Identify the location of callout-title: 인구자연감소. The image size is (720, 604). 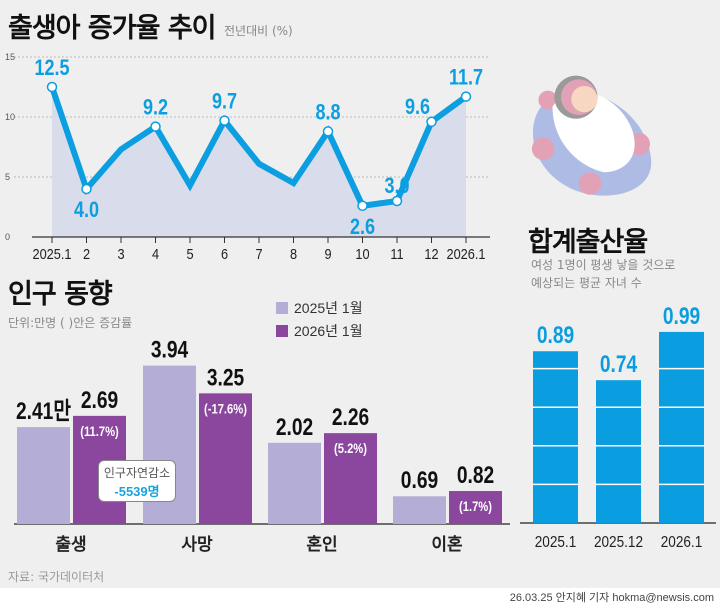
(137, 473).